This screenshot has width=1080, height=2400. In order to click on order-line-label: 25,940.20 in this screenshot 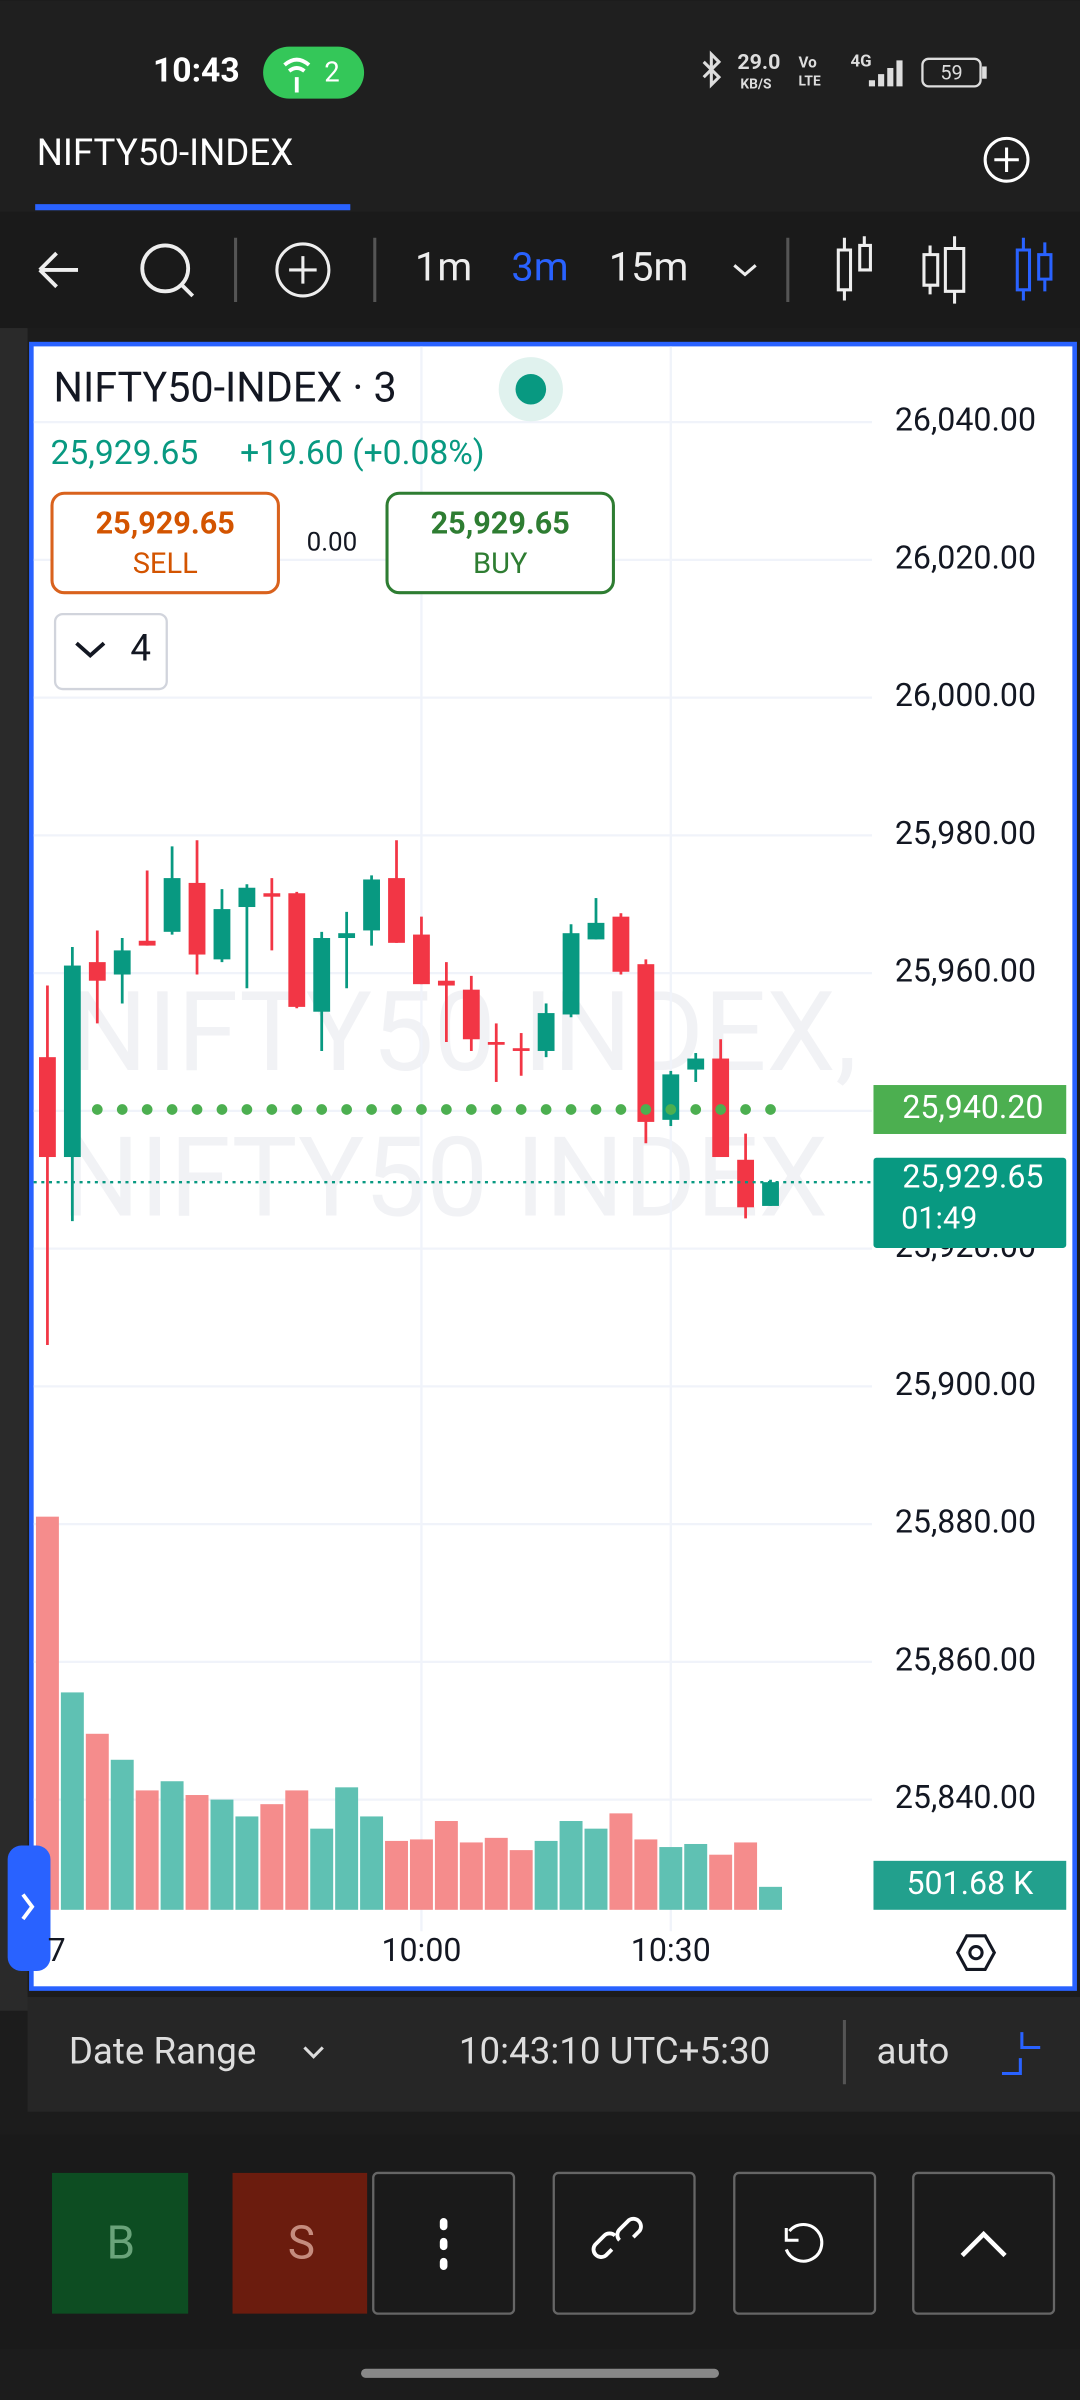, I will do `click(972, 1107)`.